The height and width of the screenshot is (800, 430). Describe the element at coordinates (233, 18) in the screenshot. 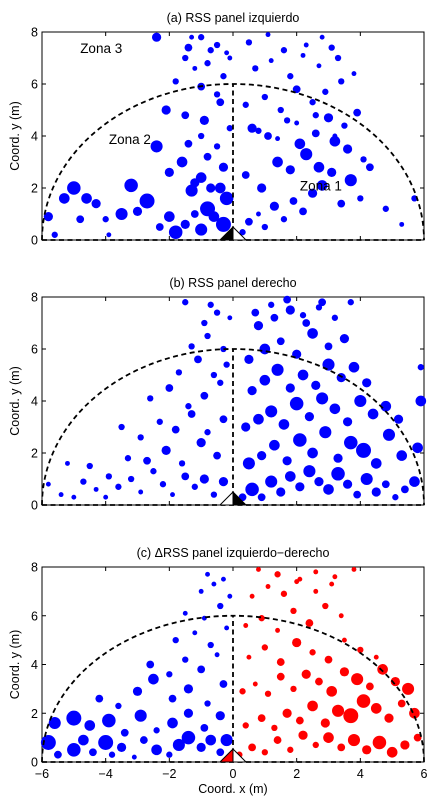

I see `panel-title: (a) RSS panel izquierdo` at that location.